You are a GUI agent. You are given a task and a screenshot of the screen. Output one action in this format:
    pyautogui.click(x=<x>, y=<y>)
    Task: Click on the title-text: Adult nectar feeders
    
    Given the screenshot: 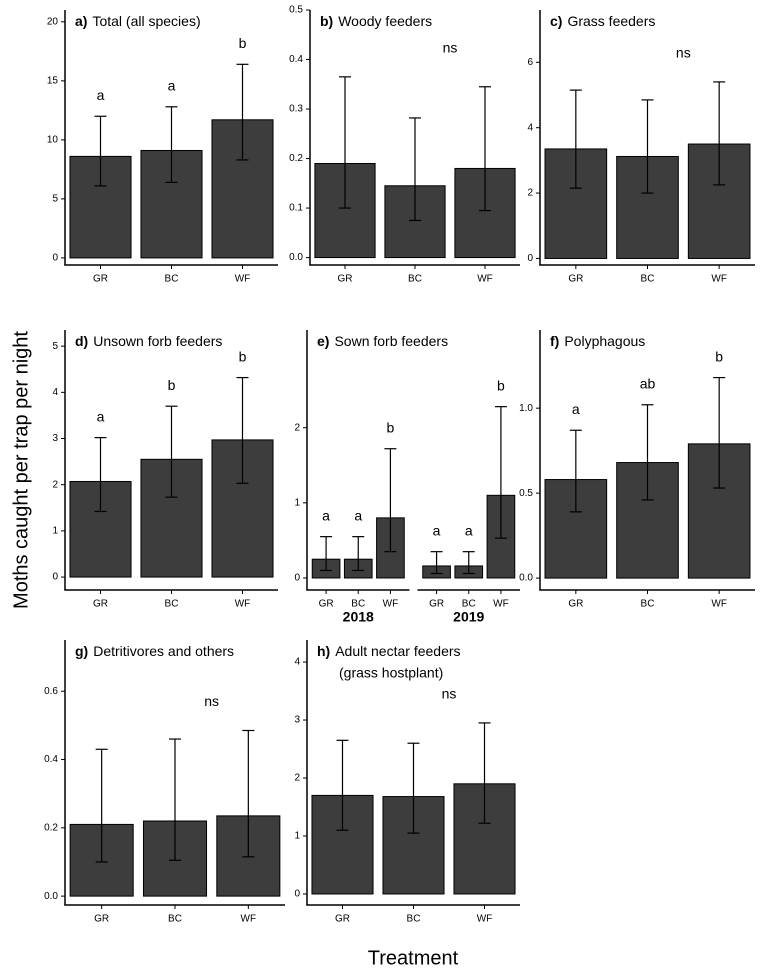 What is the action you would take?
    pyautogui.click(x=397, y=651)
    